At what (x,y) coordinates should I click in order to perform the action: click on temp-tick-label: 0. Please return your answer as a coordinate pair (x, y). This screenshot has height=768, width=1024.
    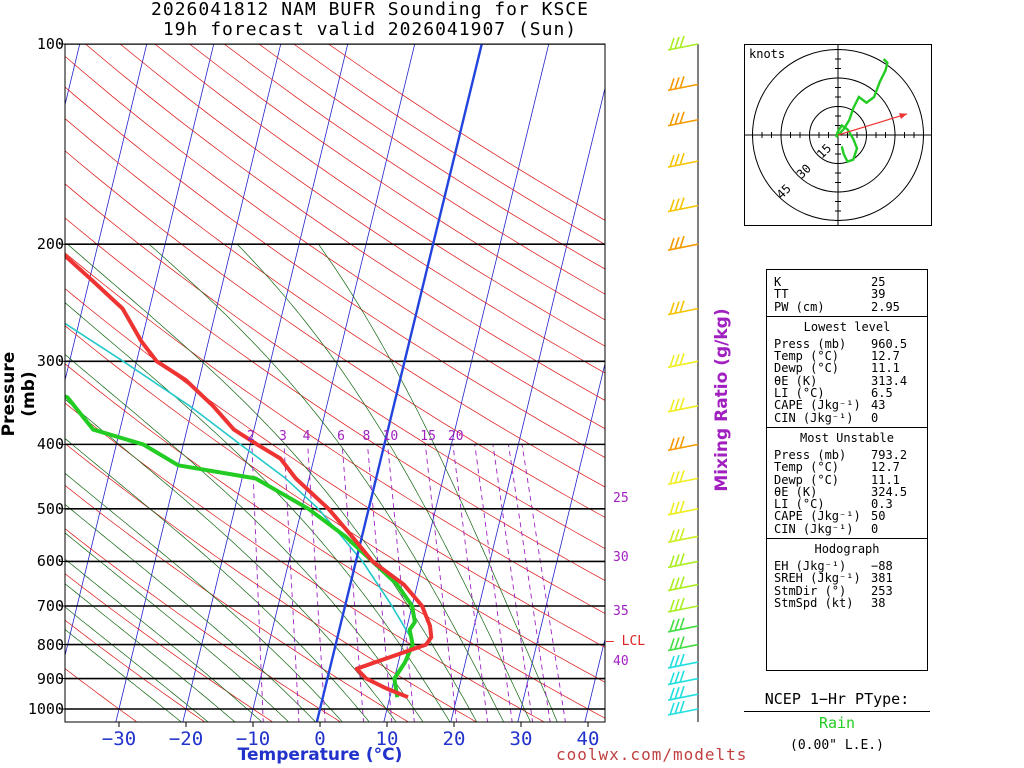
    Looking at the image, I should click on (320, 739).